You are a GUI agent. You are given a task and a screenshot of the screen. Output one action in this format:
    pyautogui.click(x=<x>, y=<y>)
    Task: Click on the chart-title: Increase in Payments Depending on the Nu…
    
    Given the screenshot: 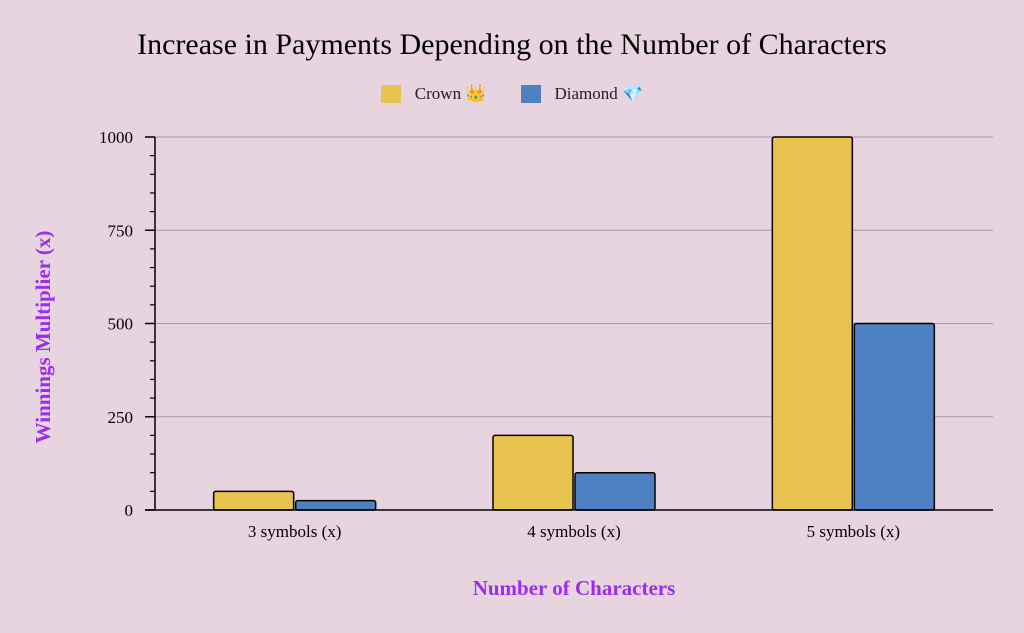 What is the action you would take?
    pyautogui.click(x=512, y=44)
    